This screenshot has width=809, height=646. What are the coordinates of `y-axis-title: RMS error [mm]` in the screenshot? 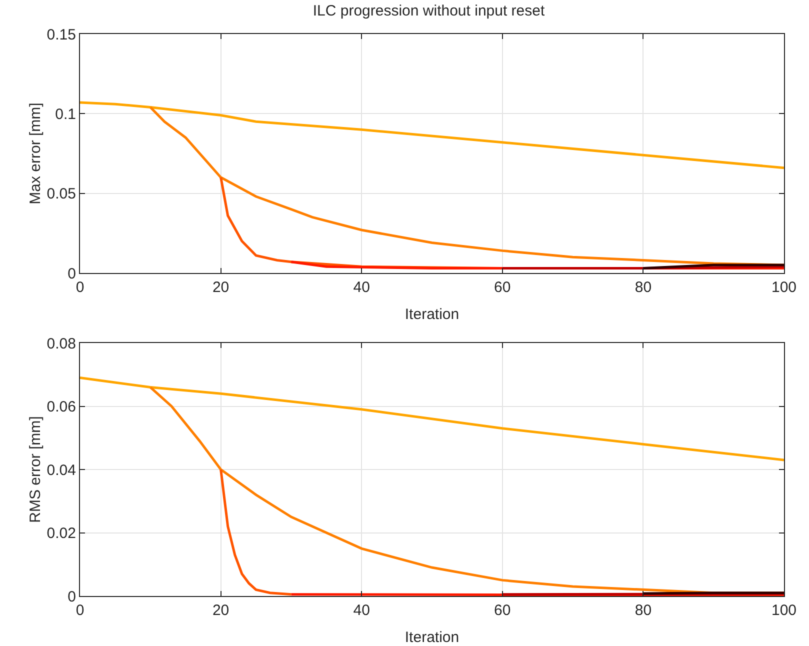 It's located at (35, 469).